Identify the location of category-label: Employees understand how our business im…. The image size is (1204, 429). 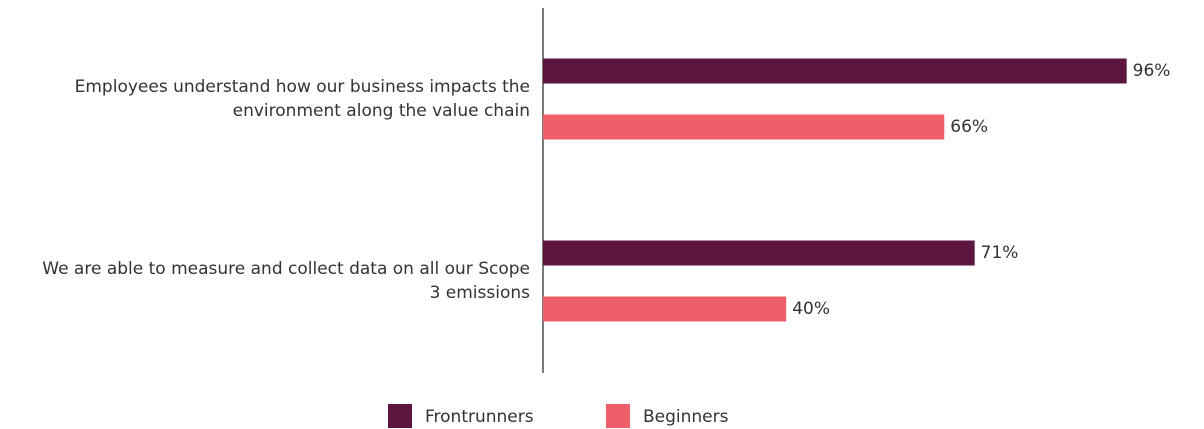
(302, 99).